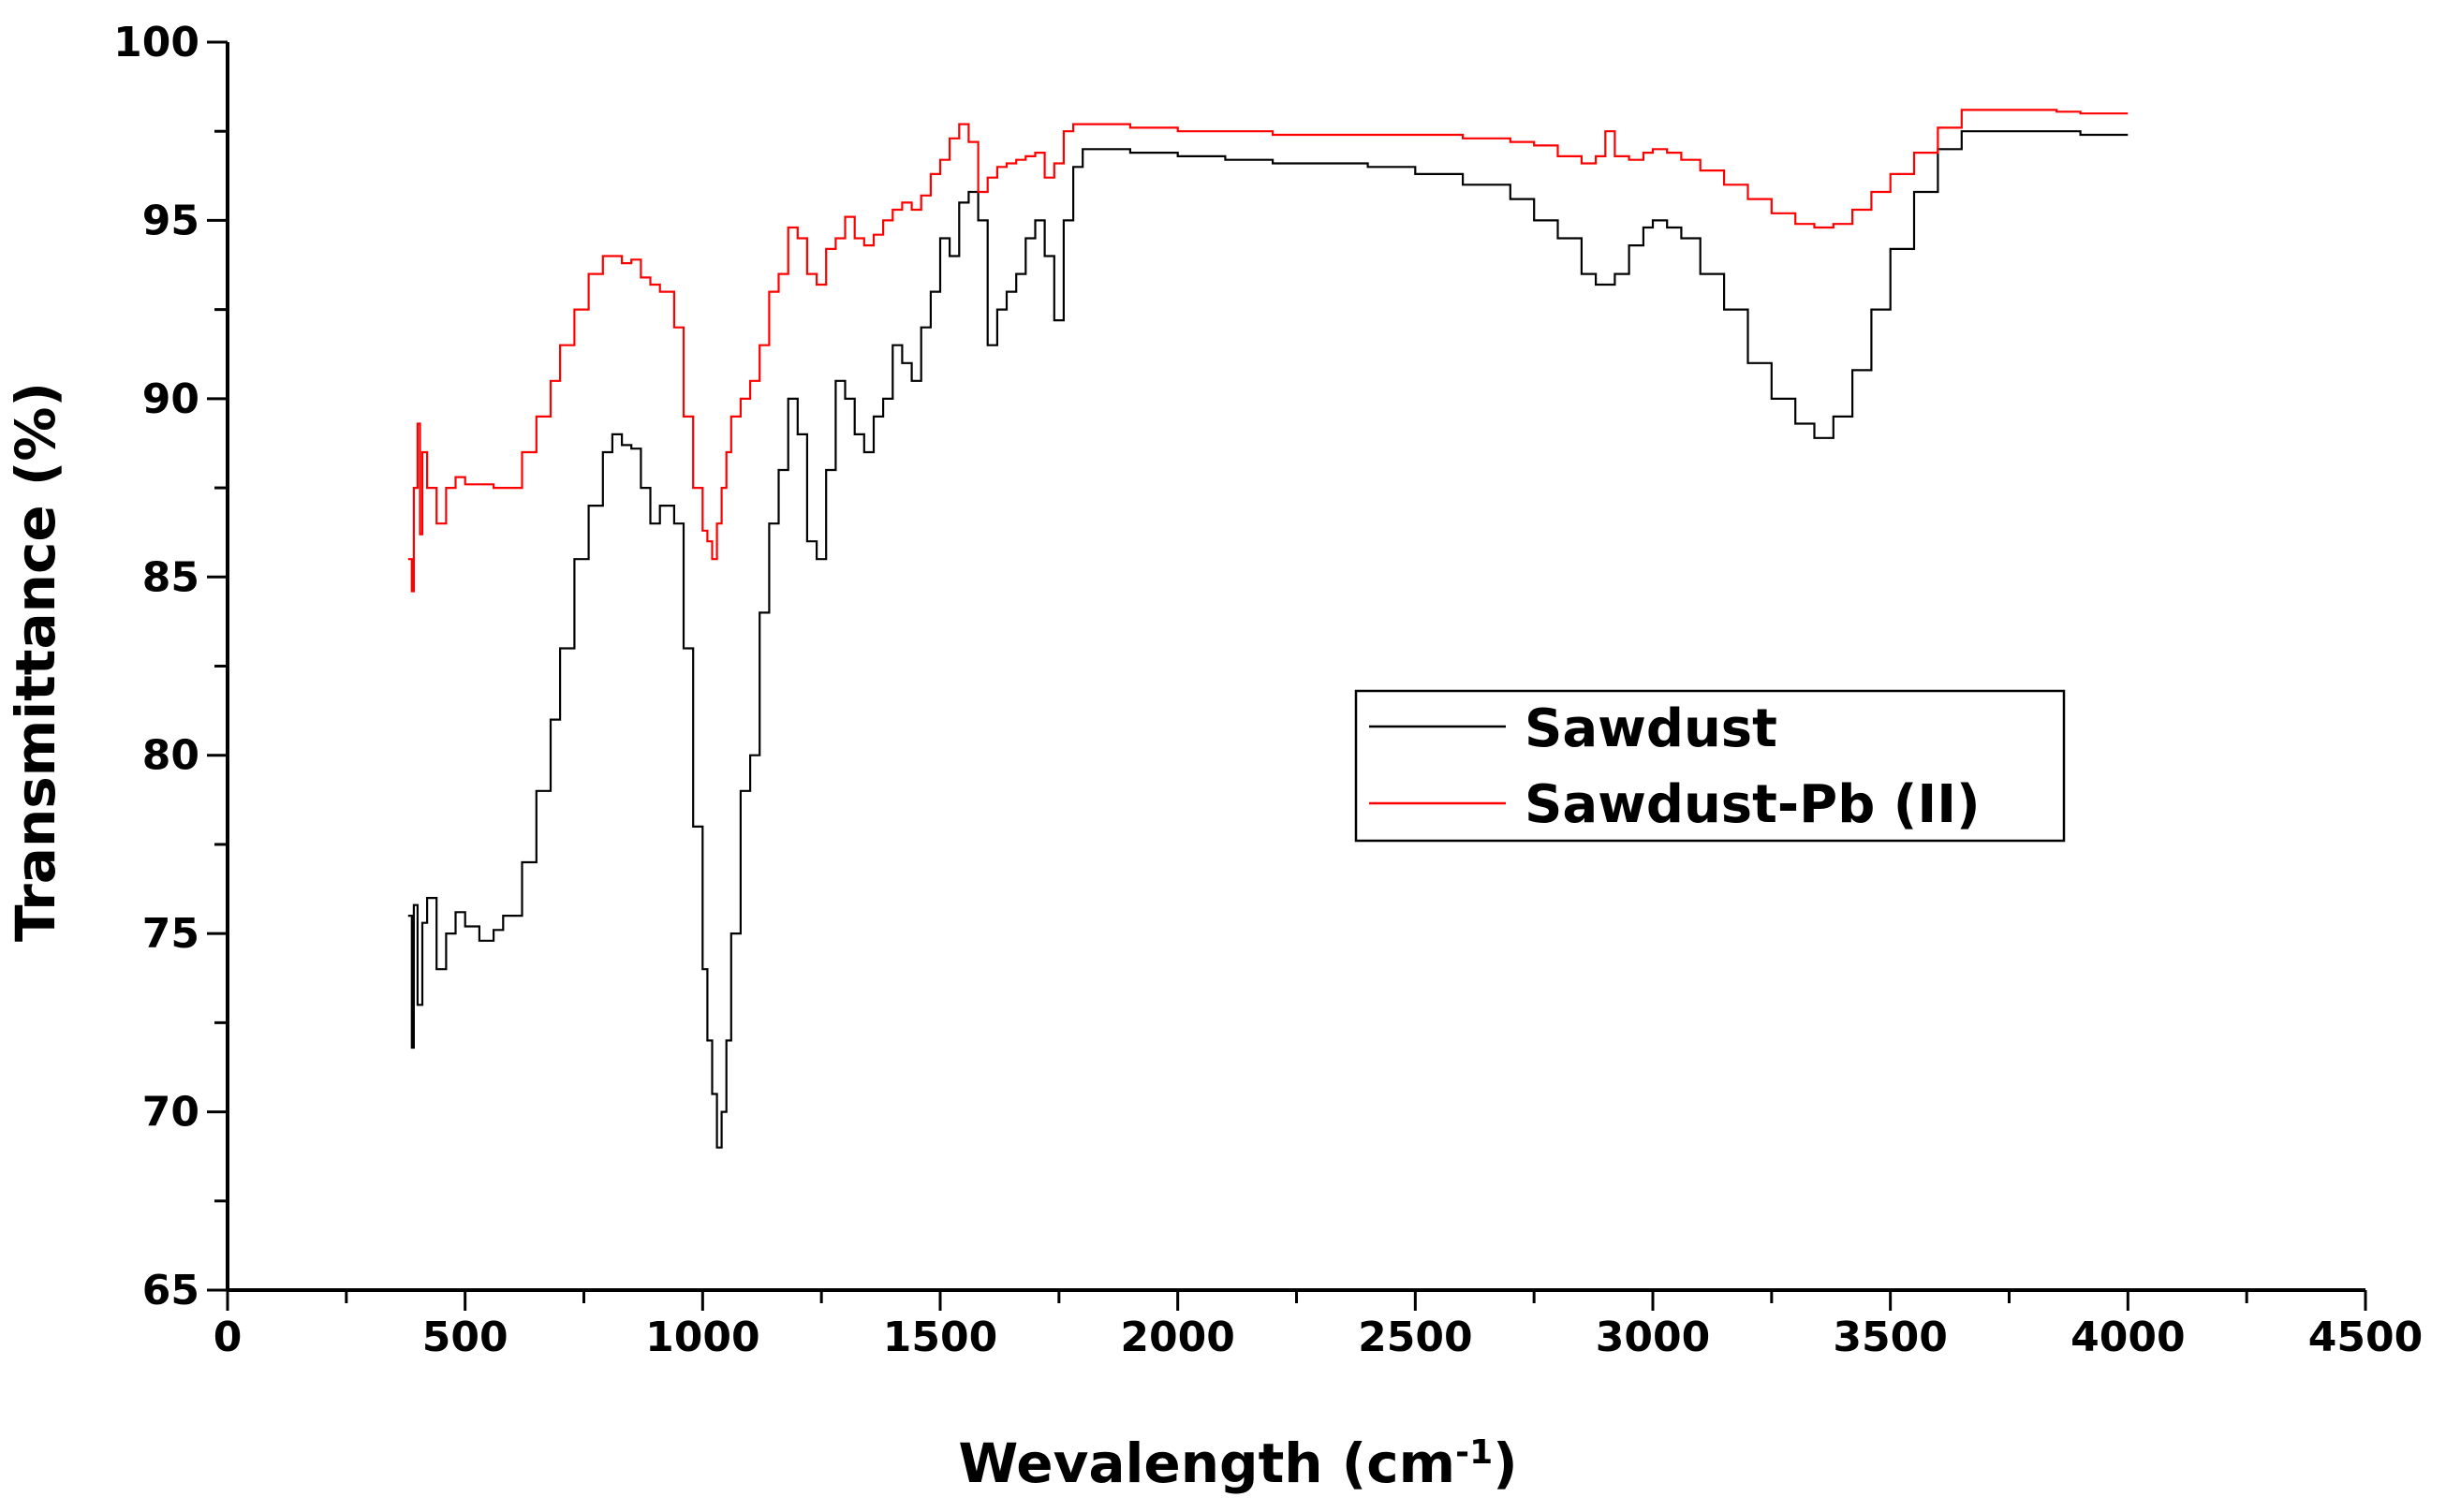 The image size is (2446, 1512). What do you see at coordinates (170, 577) in the screenshot?
I see `y-tick-label: 85` at bounding box center [170, 577].